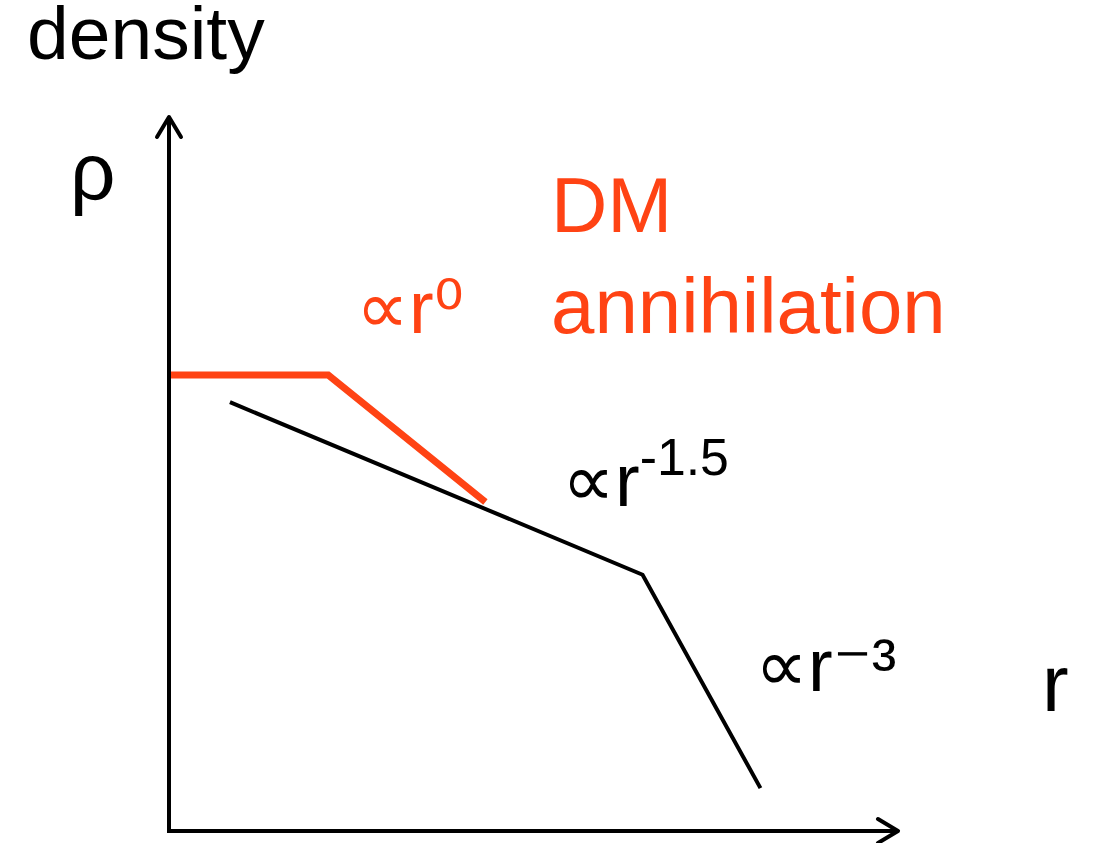  What do you see at coordinates (826, 665) in the screenshot?
I see `annotation: ∝r⁻³` at bounding box center [826, 665].